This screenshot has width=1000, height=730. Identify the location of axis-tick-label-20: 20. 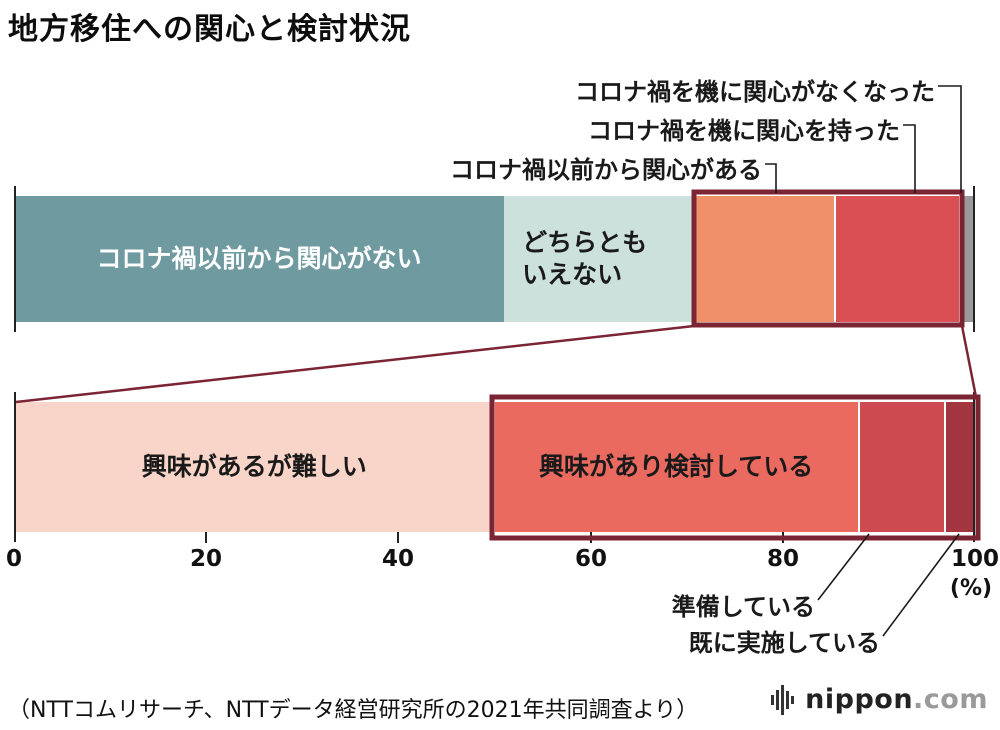
(206, 559).